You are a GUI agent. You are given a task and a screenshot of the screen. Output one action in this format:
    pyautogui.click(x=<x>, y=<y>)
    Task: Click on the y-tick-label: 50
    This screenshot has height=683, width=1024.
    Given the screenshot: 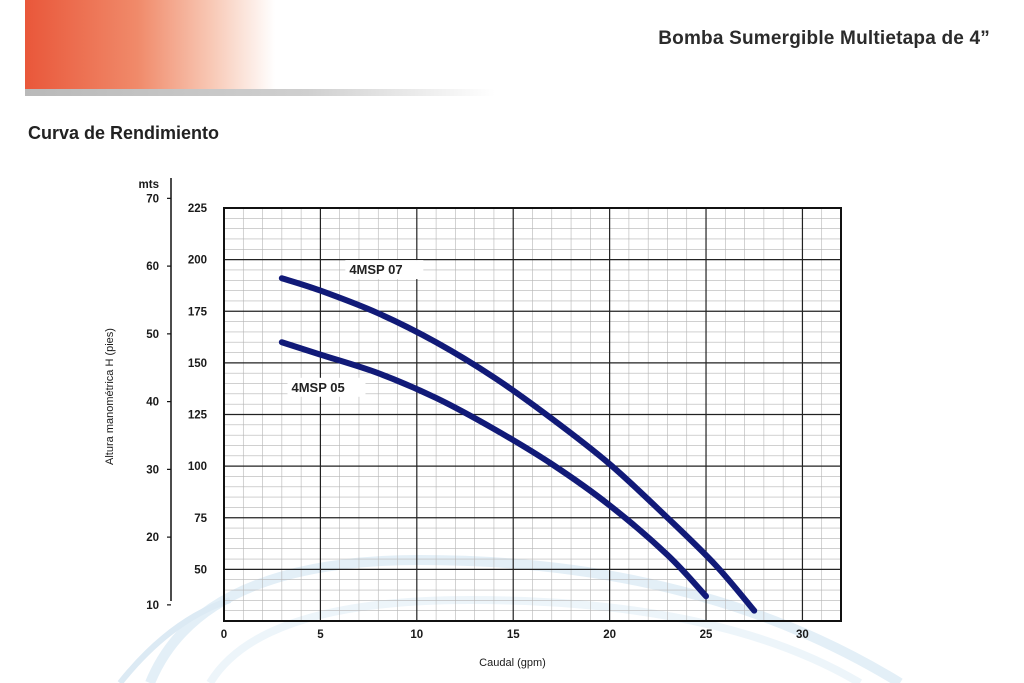 What is the action you would take?
    pyautogui.click(x=200, y=570)
    